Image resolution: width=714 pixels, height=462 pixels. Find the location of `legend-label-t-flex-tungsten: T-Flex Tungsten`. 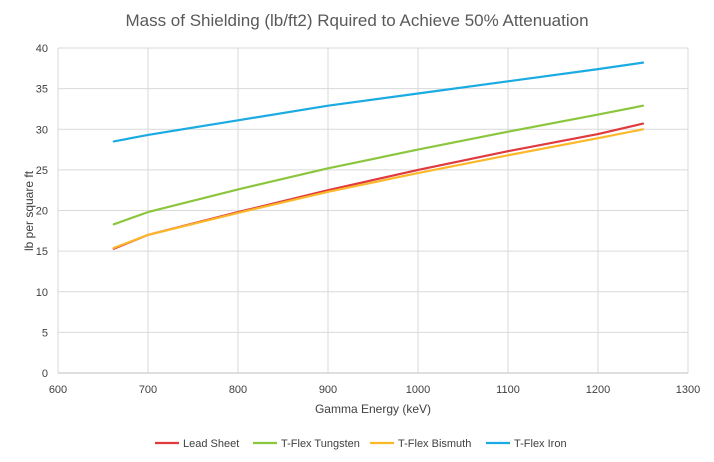

legend-label-t-flex-tungsten: T-Flex Tungsten is located at coordinates (320, 444).